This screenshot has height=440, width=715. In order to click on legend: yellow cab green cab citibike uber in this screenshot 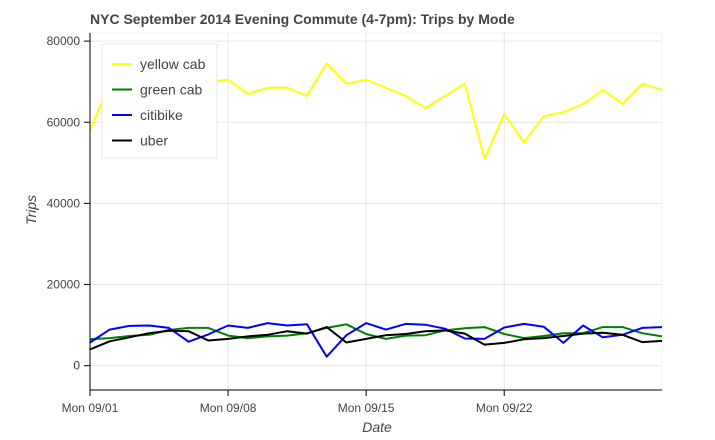, I will do `click(159, 101)`.